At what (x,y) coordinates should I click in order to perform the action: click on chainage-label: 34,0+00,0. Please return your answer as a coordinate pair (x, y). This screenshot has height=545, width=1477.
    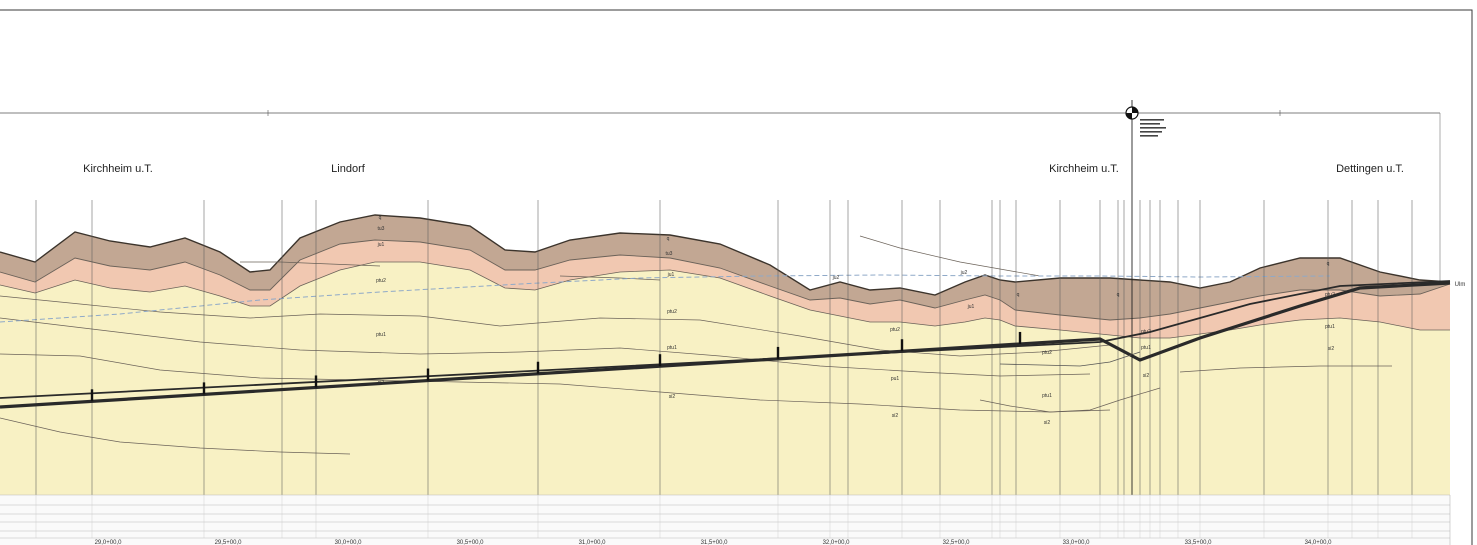
    Looking at the image, I should click on (1319, 542).